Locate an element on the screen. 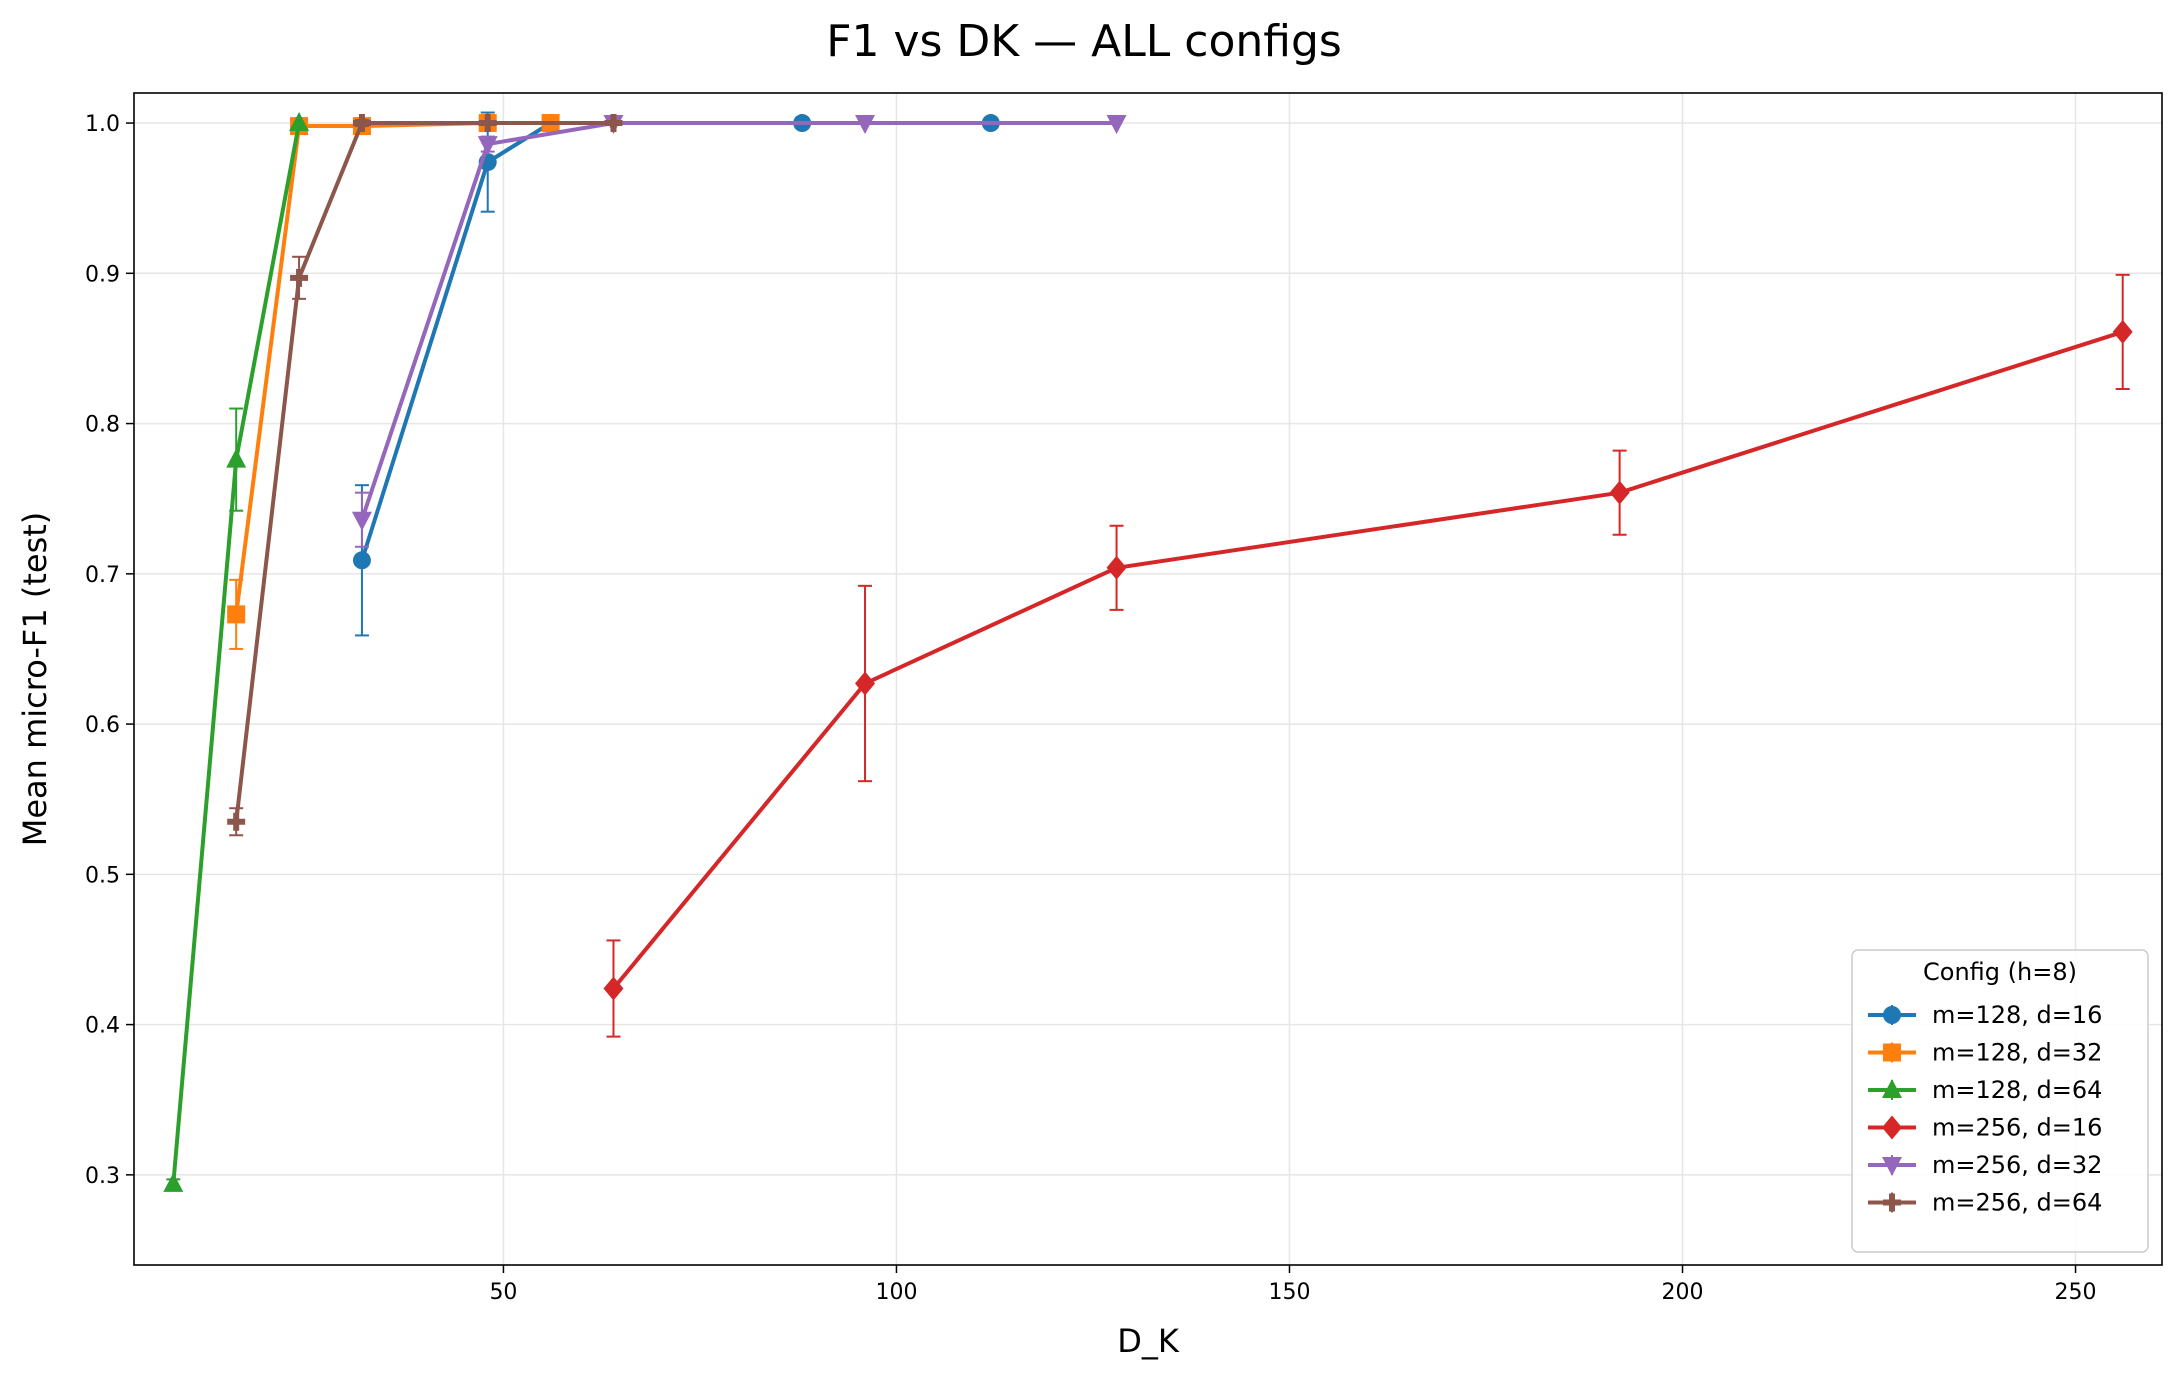 The height and width of the screenshot is (1380, 2180). legend-label: m=128, d=32 is located at coordinates (2017, 1053).